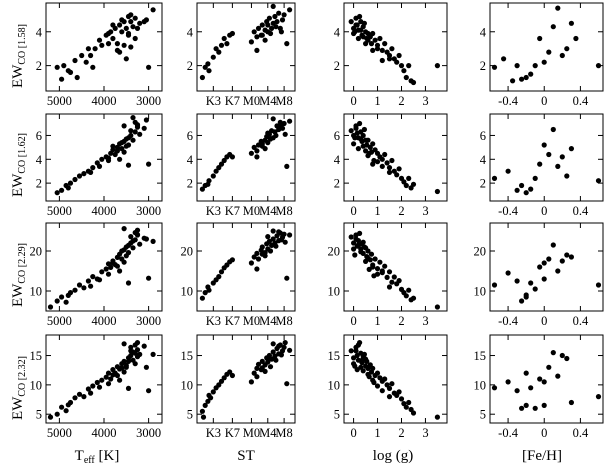 The height and width of the screenshot is (468, 610). Describe the element at coordinates (425, 321) in the screenshot. I see `x-tick-label: 3` at that location.